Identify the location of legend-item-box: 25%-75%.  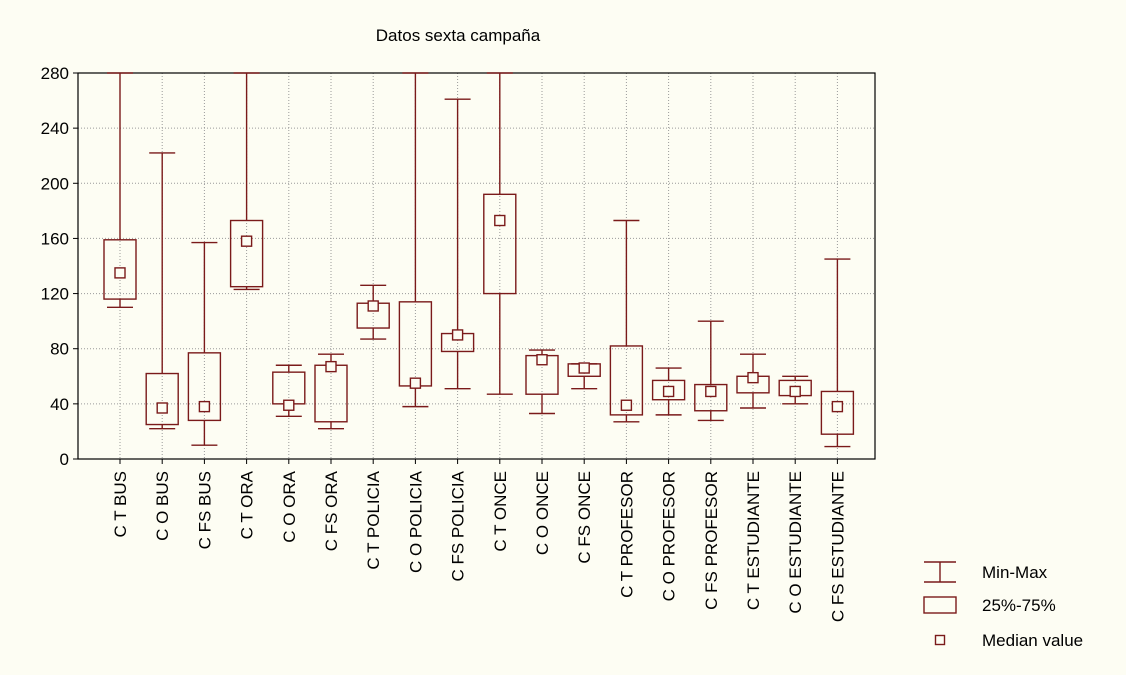
(989, 605).